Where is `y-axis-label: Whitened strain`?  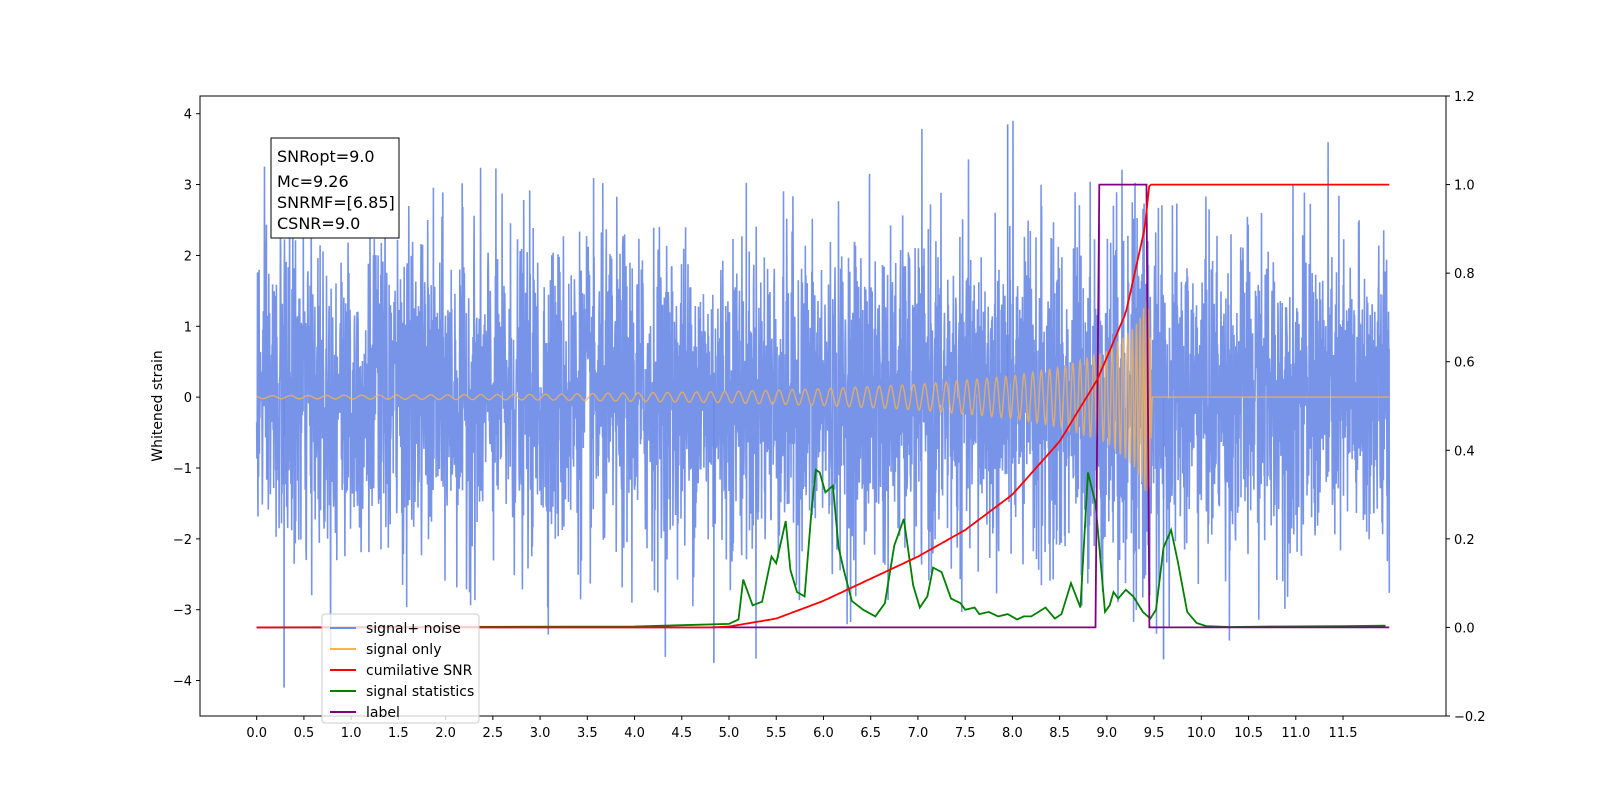
y-axis-label: Whitened strain is located at coordinates (158, 405).